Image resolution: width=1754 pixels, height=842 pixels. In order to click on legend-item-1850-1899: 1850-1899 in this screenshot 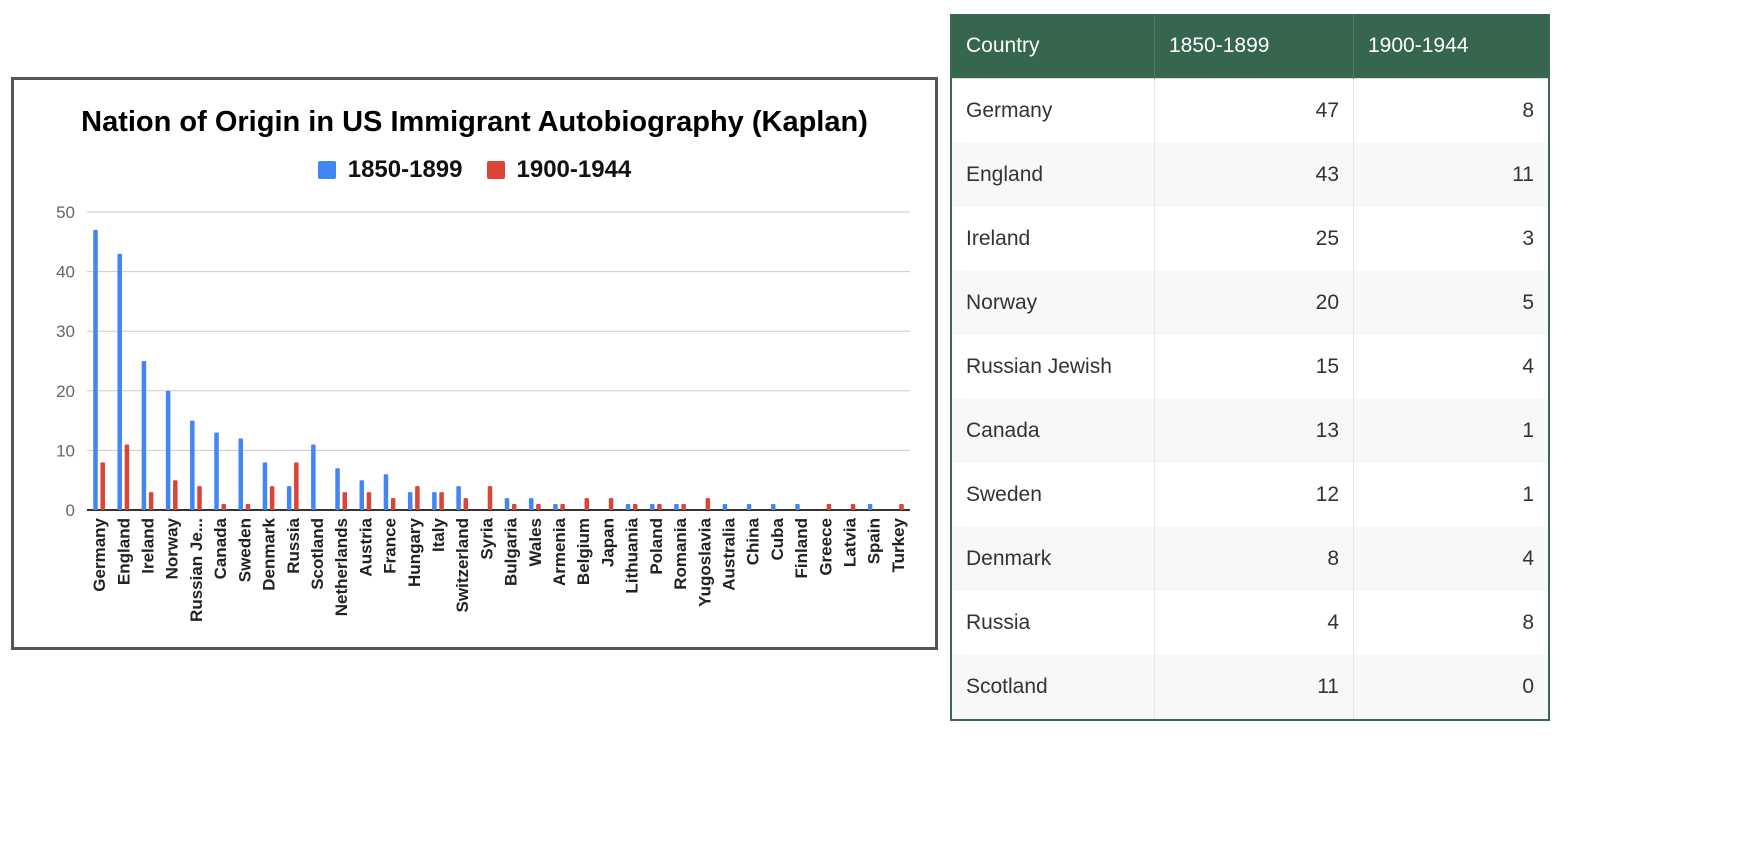, I will do `click(390, 170)`.